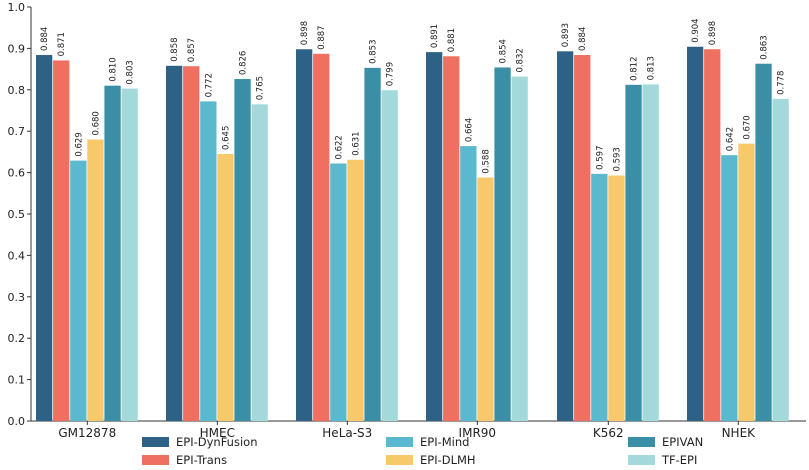 Image resolution: width=809 pixels, height=470 pixels. What do you see at coordinates (356, 143) in the screenshot?
I see `data-label: 0.631` at bounding box center [356, 143].